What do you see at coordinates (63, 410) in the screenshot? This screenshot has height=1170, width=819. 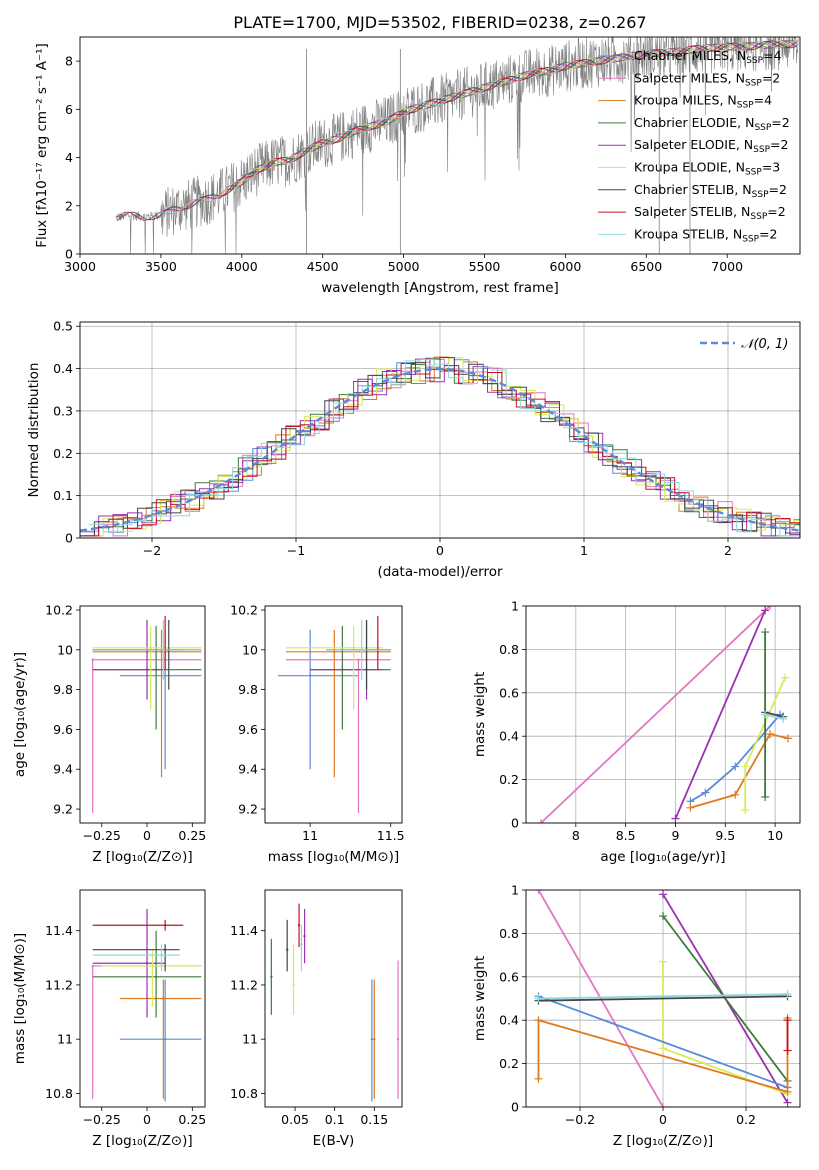 I see `residuals-ytick-label: 0.3` at bounding box center [63, 410].